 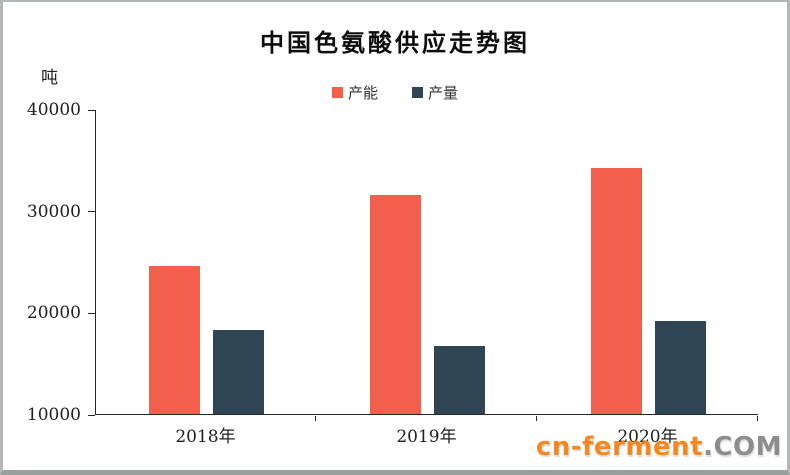 I want to click on y-axis-unit-label: 吨, so click(x=49, y=78).